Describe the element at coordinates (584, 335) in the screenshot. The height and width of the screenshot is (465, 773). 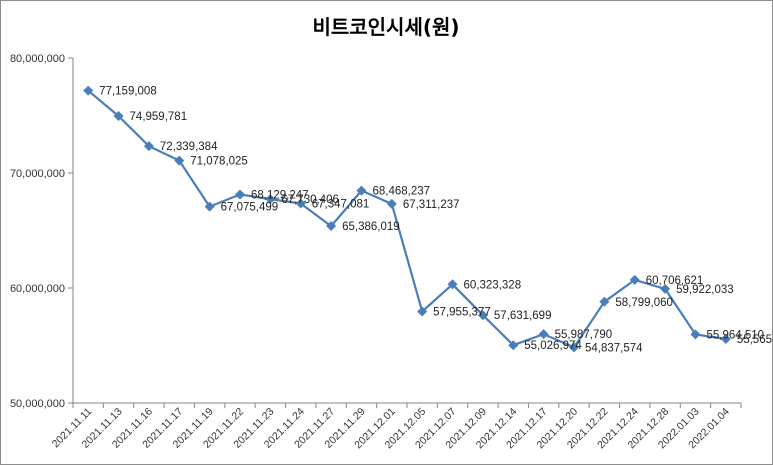
I see `data-label: 55,987,790` at that location.